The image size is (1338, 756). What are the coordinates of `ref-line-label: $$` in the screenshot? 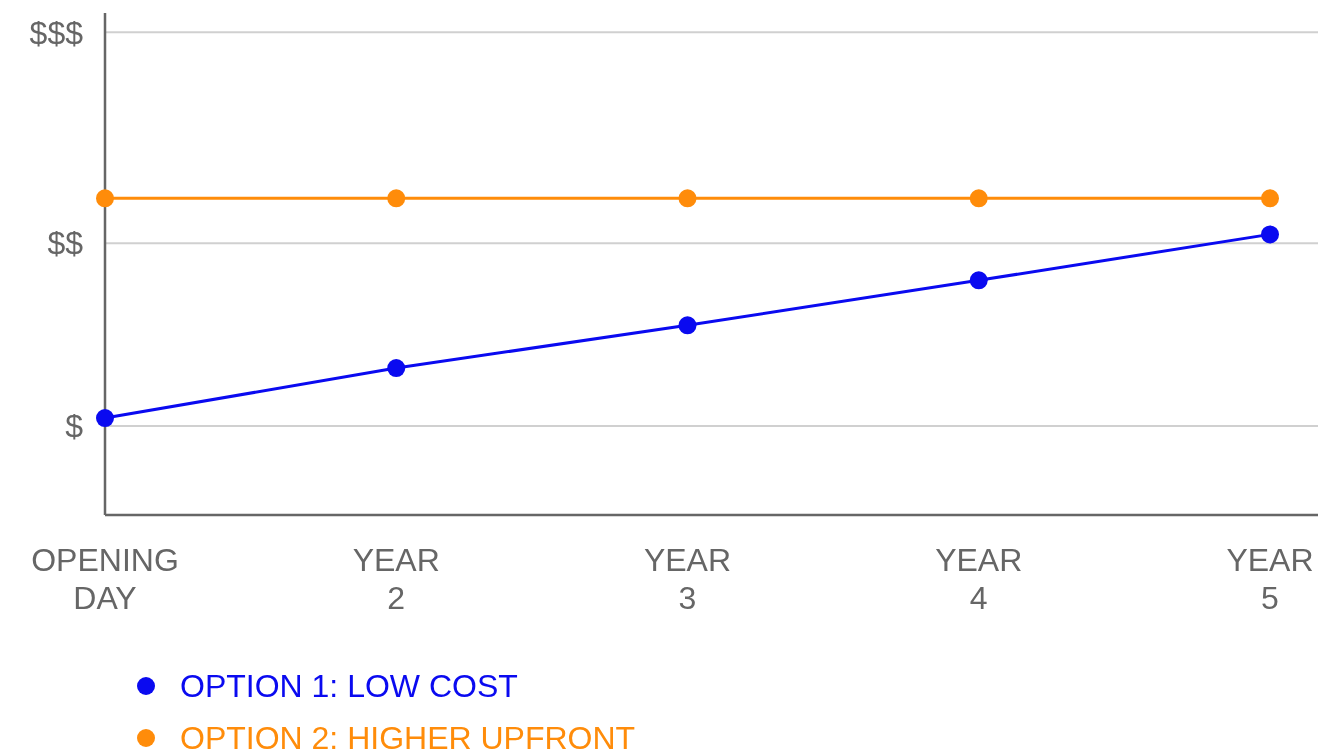 It's located at (65, 243).